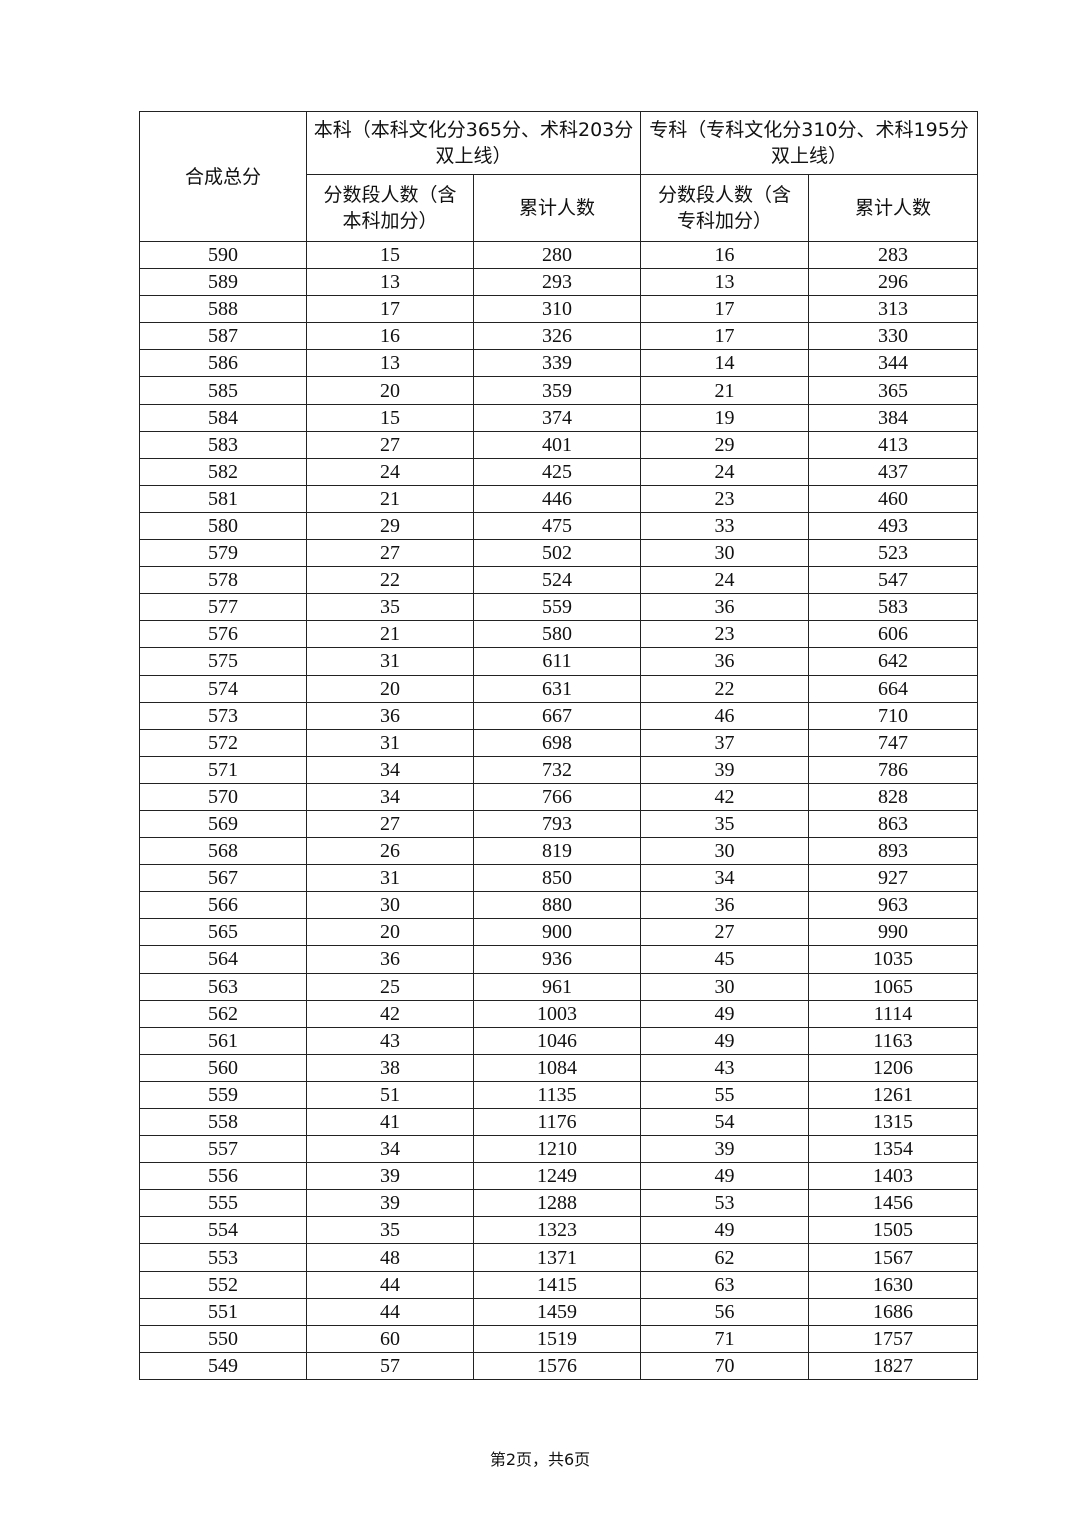 This screenshot has width=1080, height=1528. What do you see at coordinates (557, 1230) in the screenshot?
I see `undergrad-cumulative-cell: 1323` at bounding box center [557, 1230].